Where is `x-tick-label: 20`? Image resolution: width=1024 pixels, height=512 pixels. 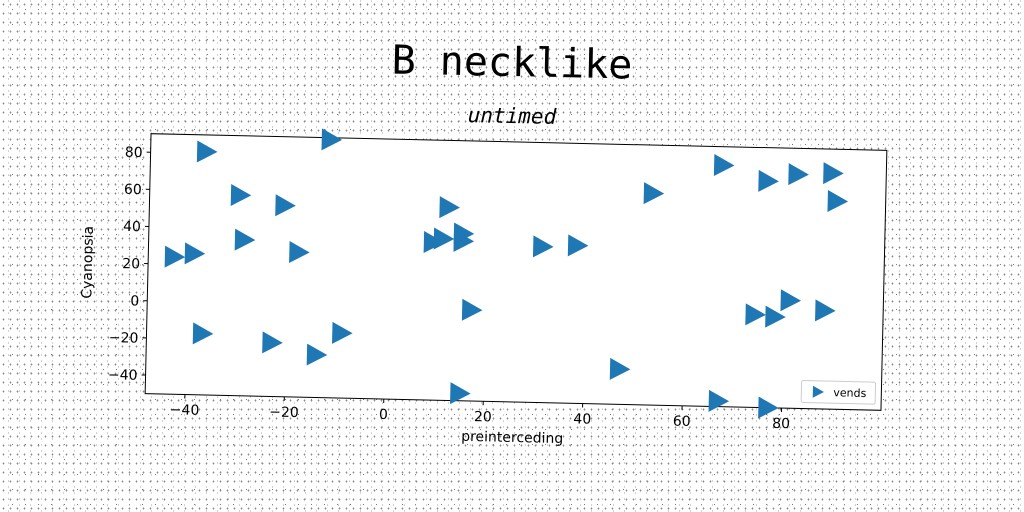
x-tick-label: 20 is located at coordinates (483, 417).